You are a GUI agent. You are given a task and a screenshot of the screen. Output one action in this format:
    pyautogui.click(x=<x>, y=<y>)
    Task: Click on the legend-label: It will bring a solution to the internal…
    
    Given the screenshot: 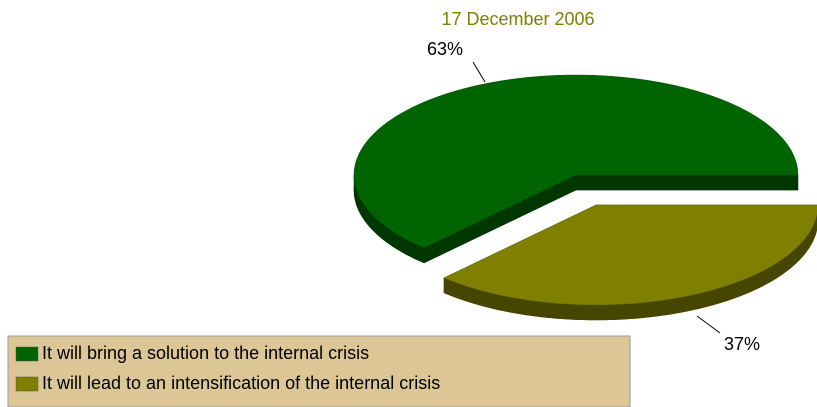 What is the action you would take?
    pyautogui.click(x=205, y=353)
    